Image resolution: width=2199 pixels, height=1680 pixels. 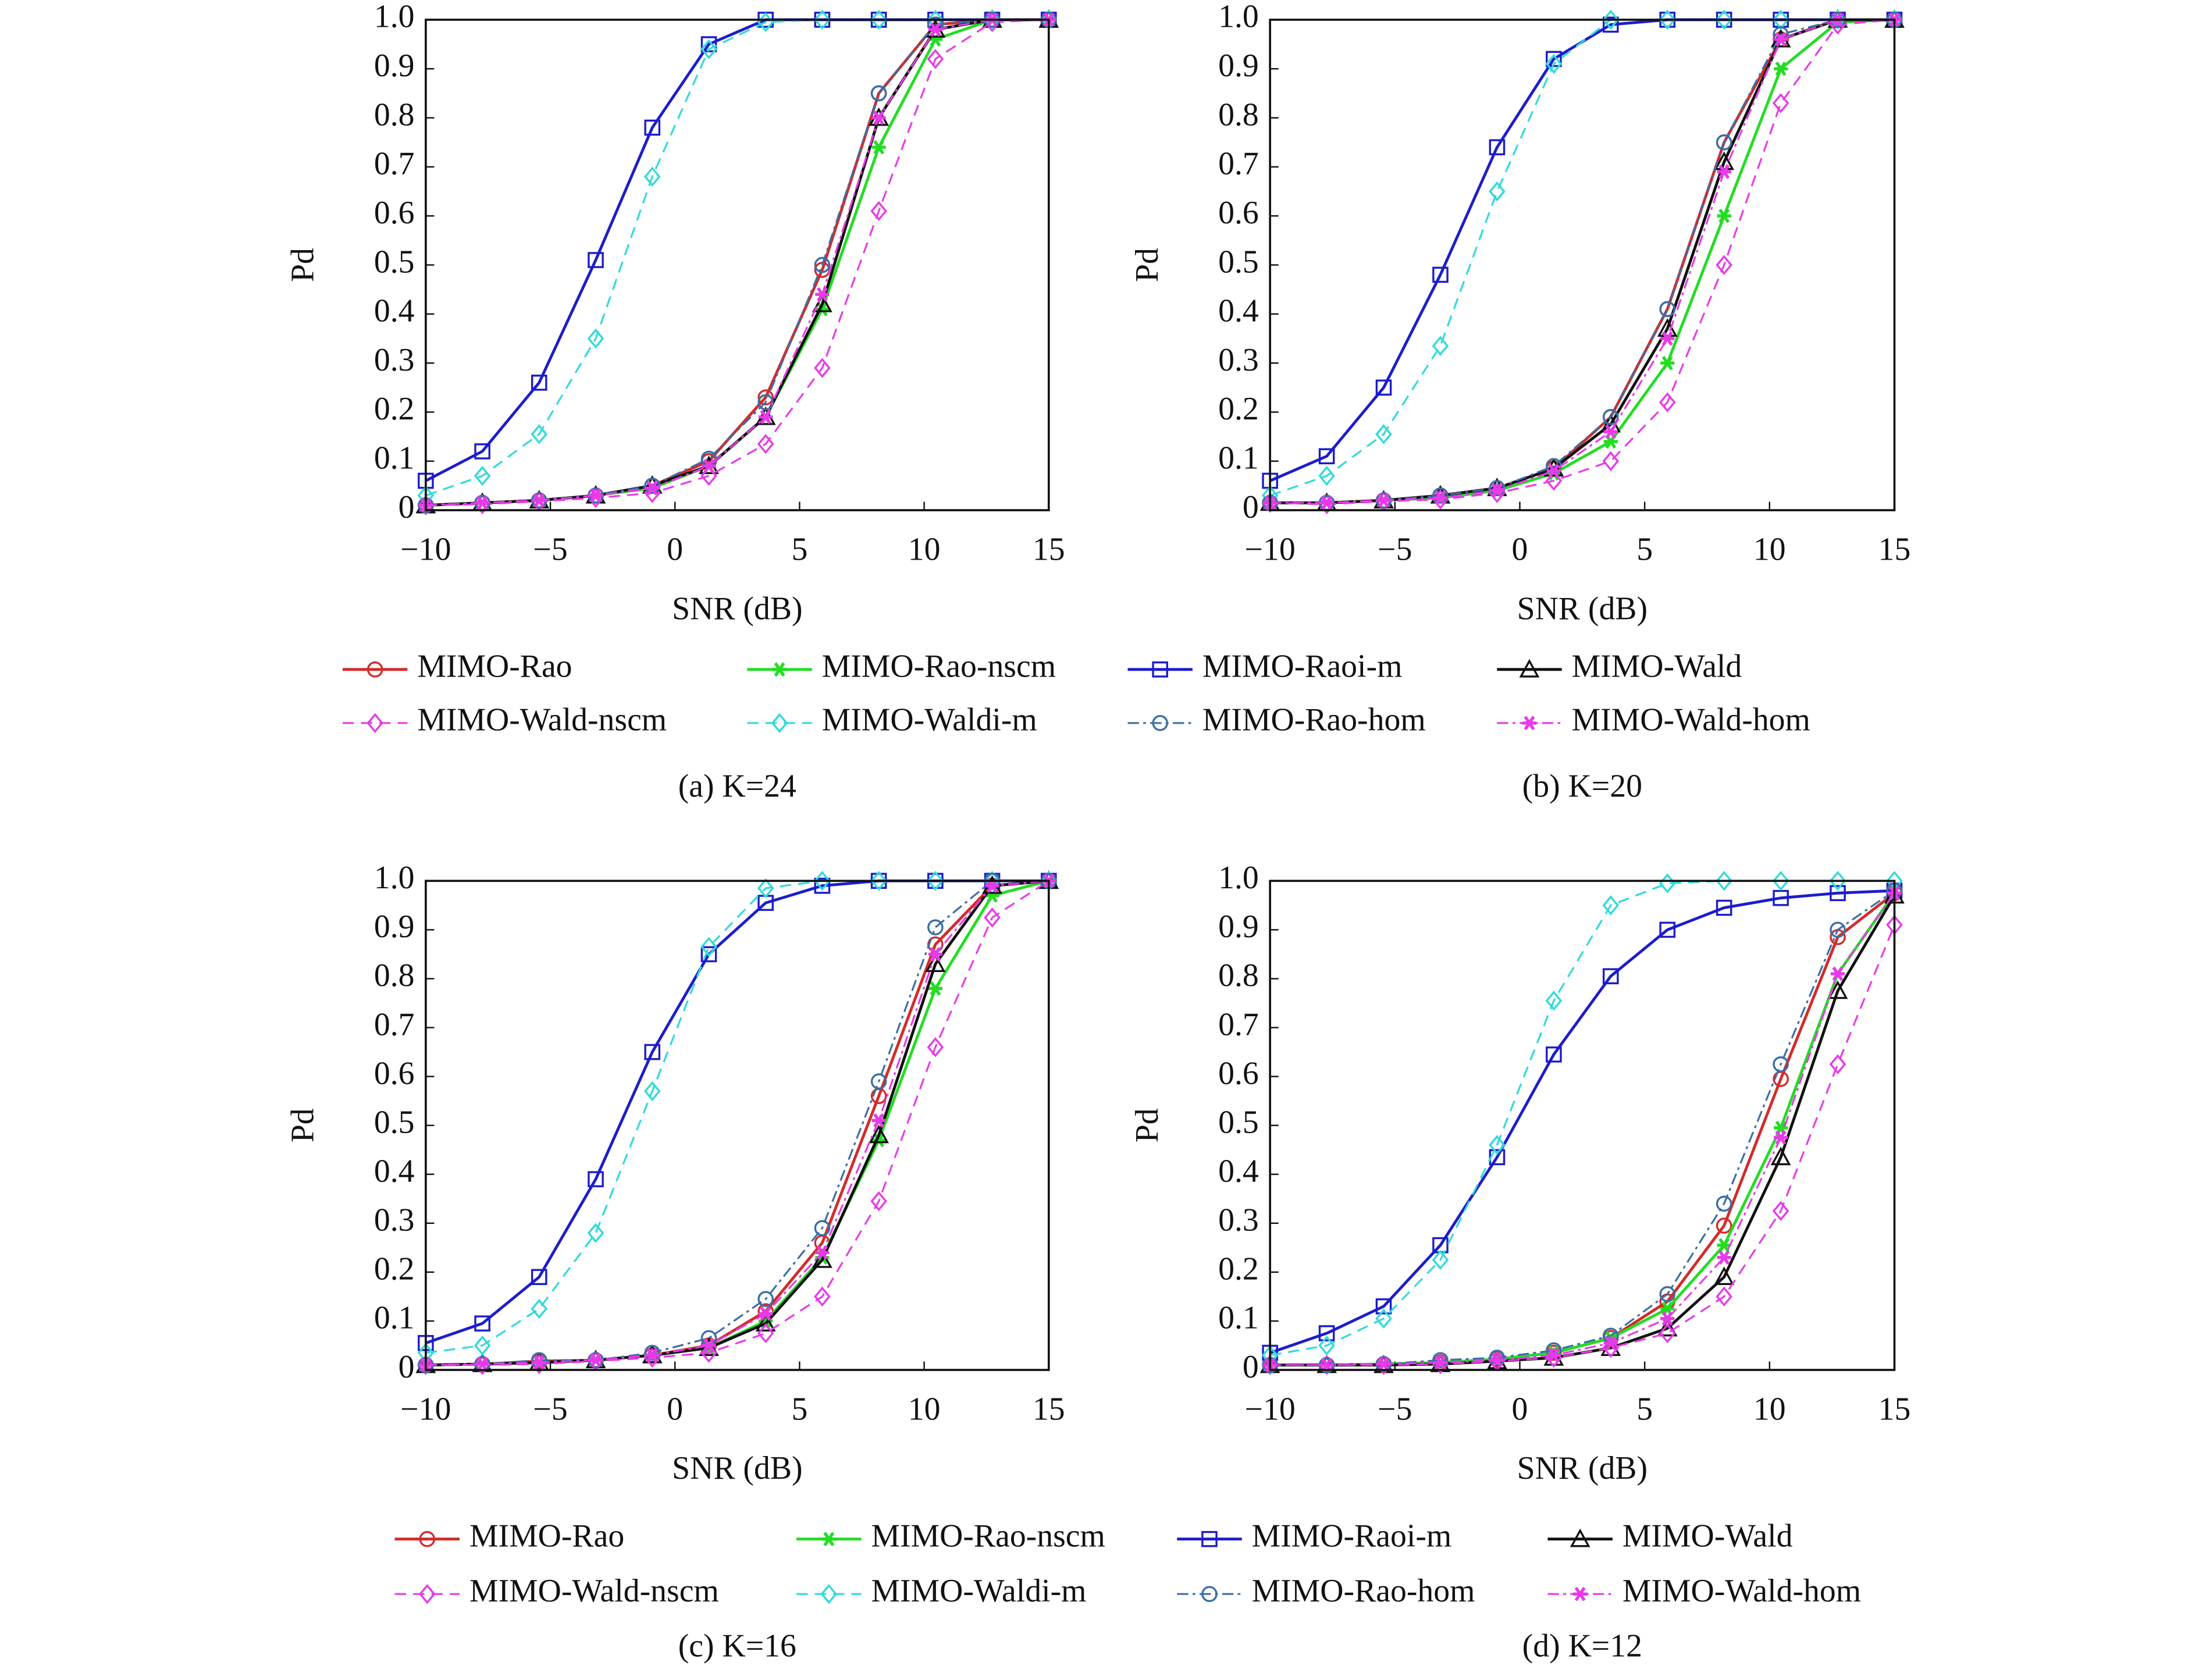 I want to click on x-tick-label: −10, so click(x=425, y=1409).